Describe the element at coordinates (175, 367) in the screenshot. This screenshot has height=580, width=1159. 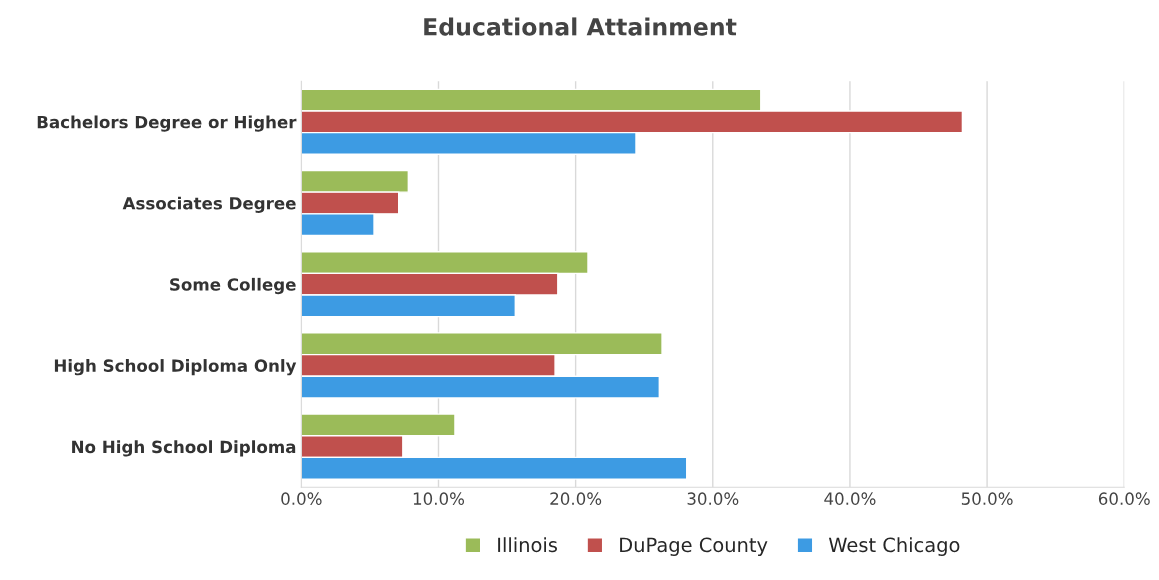
I see `y-tick-label: High School Diploma Only` at that location.